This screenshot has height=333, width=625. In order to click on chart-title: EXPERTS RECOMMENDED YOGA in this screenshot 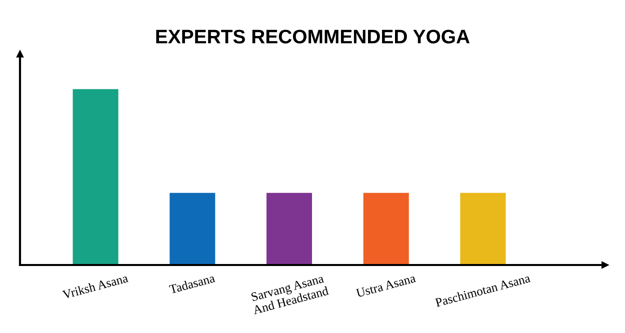, I will do `click(313, 37)`.